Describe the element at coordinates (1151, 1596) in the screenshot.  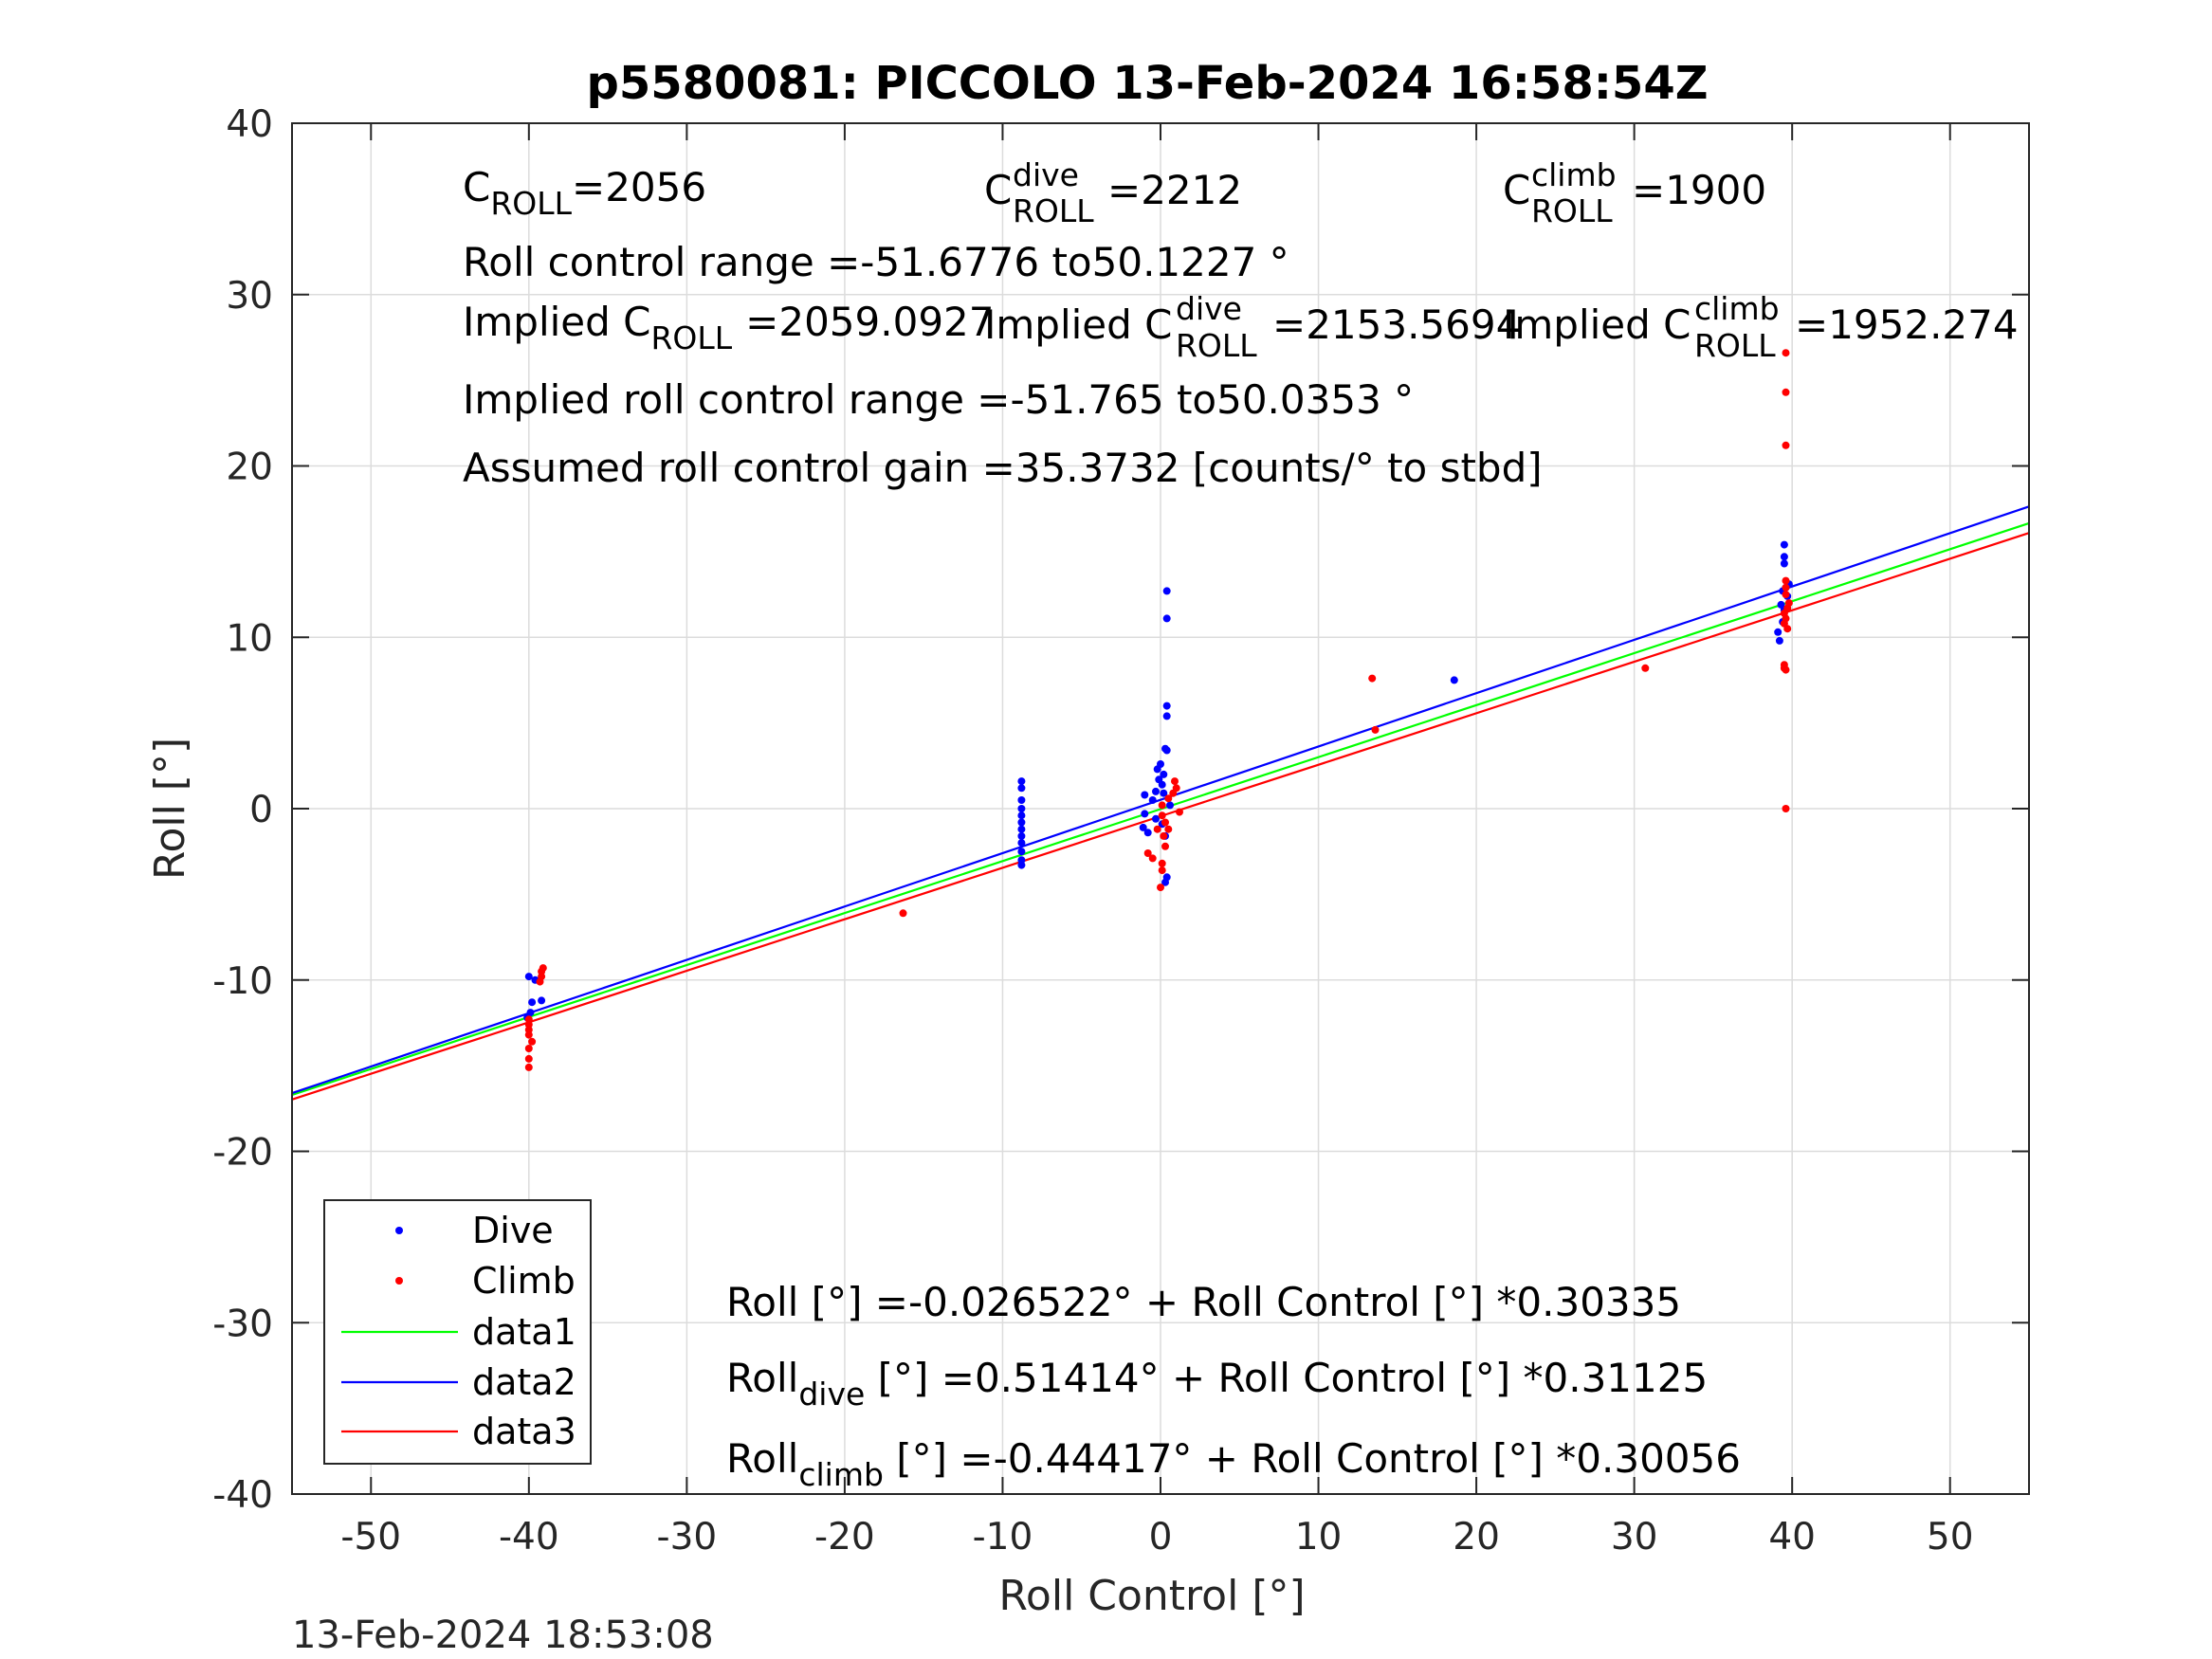
I see `x-axis-label: Roll Control [°]` at that location.